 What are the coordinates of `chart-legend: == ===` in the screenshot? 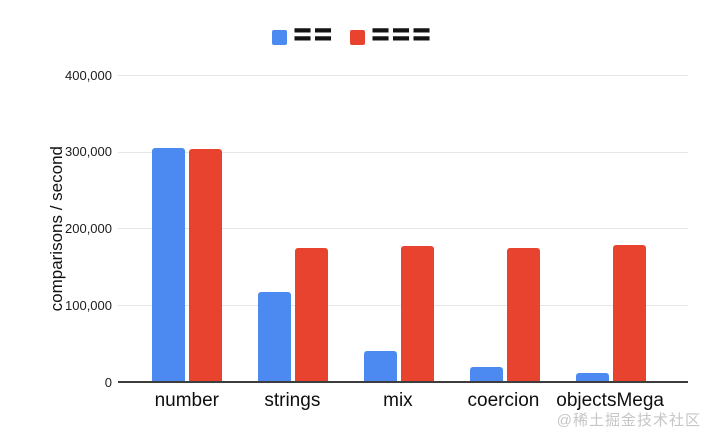 It's located at (352, 35).